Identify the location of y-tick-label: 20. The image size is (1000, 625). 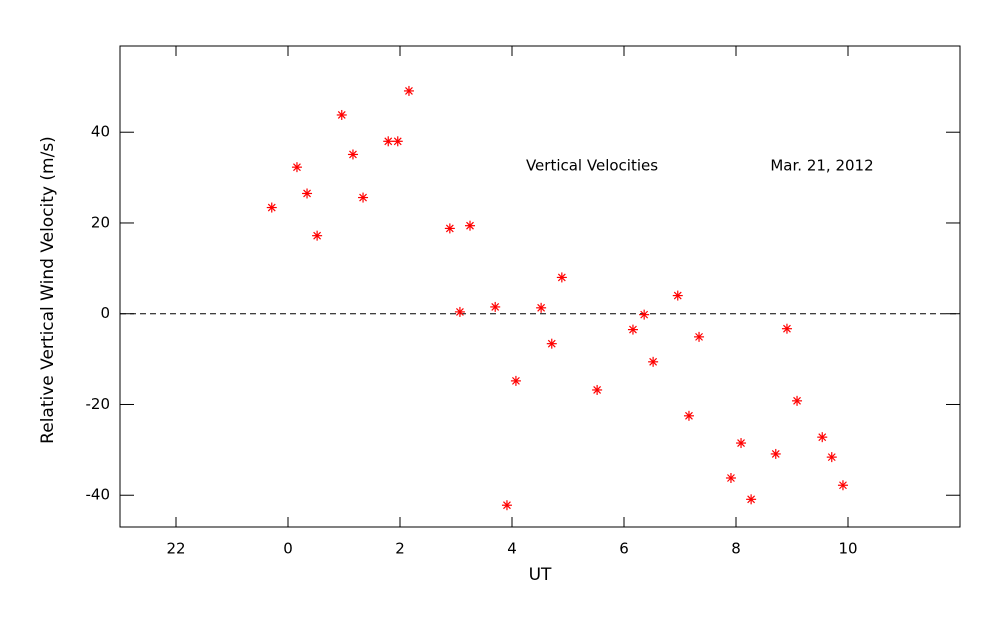
(100, 222).